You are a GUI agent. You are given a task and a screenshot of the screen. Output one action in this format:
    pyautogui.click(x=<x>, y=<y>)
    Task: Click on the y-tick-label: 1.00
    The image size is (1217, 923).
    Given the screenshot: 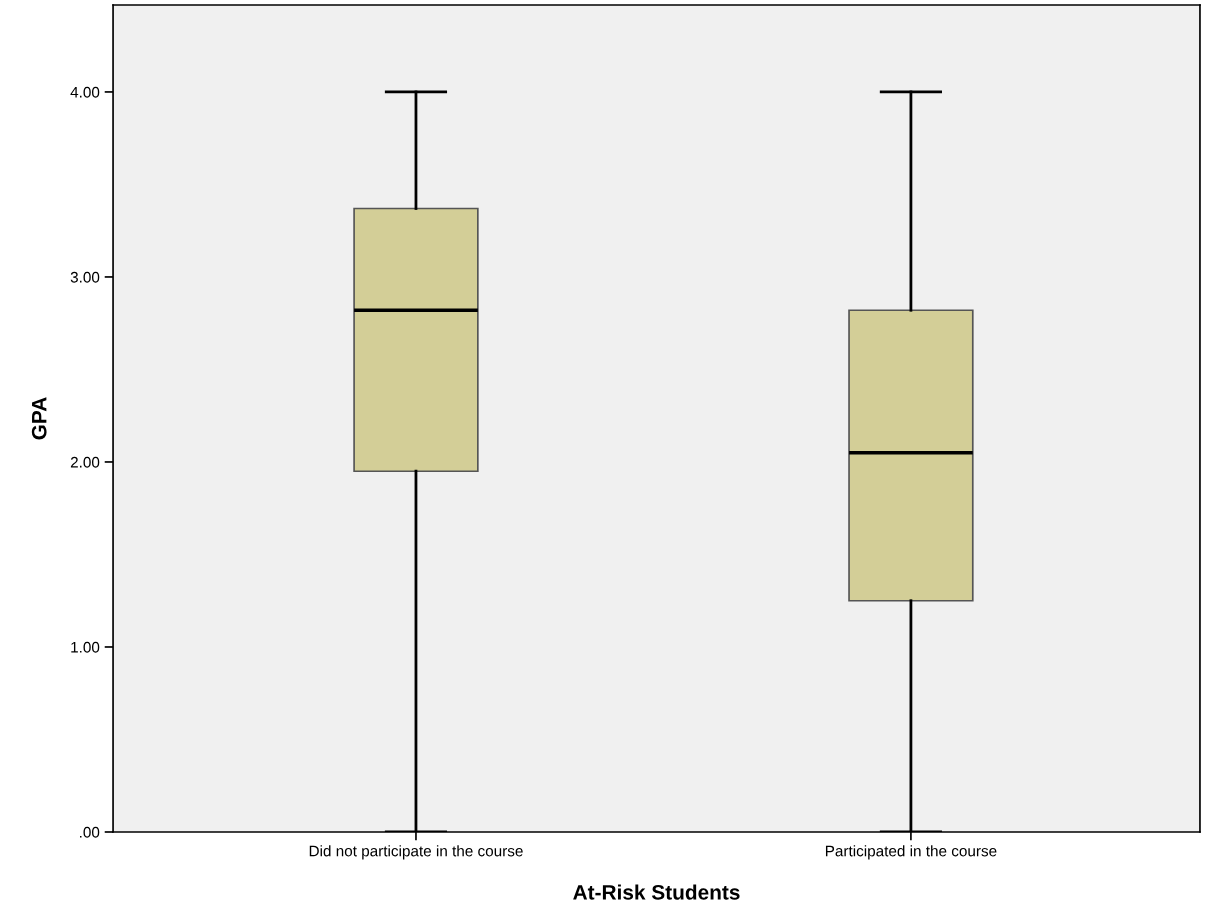 What is the action you would take?
    pyautogui.click(x=85, y=647)
    